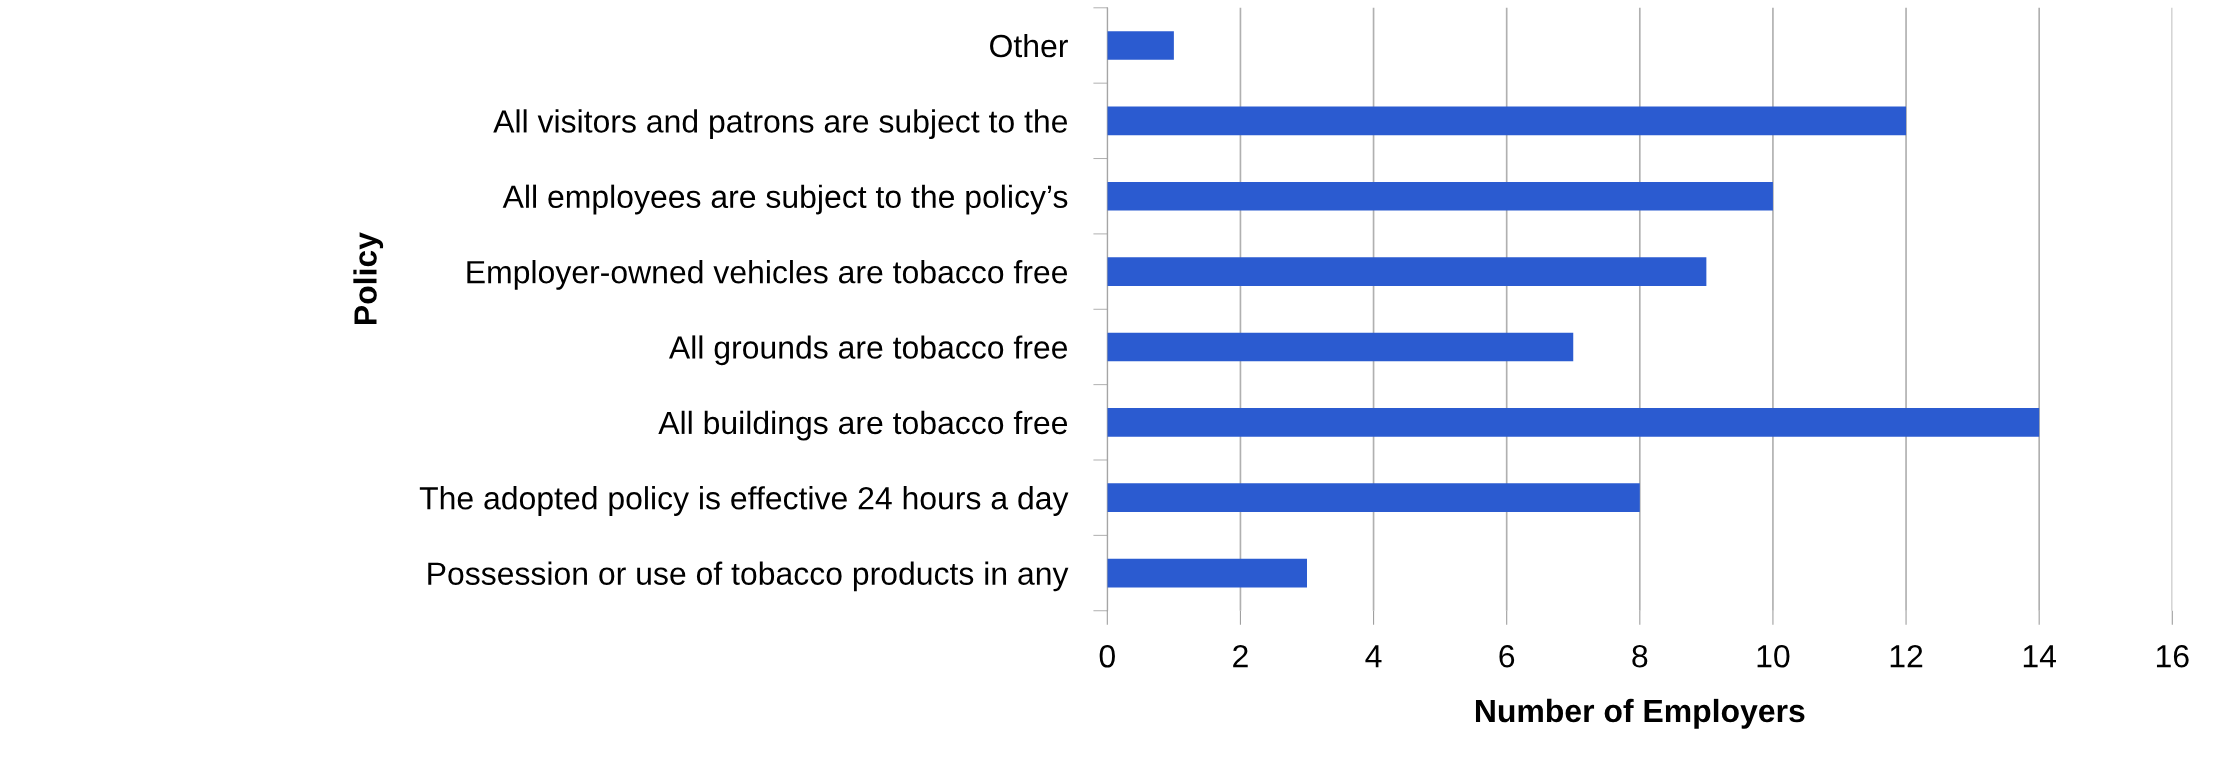 The image size is (2228, 780). I want to click on x-tick-label: 4, so click(1373, 656).